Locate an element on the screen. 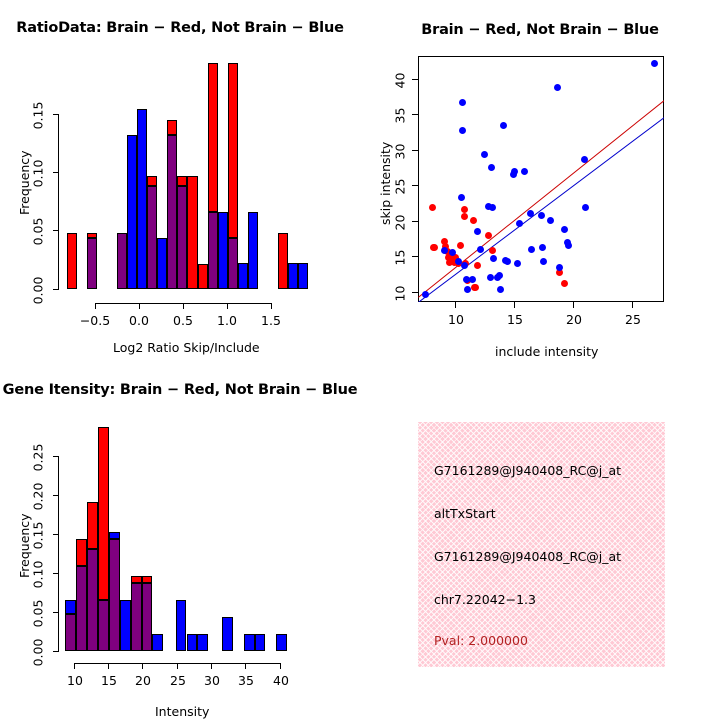 The height and width of the screenshot is (720, 720). gene-xtick-label-2: 20 is located at coordinates (143, 680).